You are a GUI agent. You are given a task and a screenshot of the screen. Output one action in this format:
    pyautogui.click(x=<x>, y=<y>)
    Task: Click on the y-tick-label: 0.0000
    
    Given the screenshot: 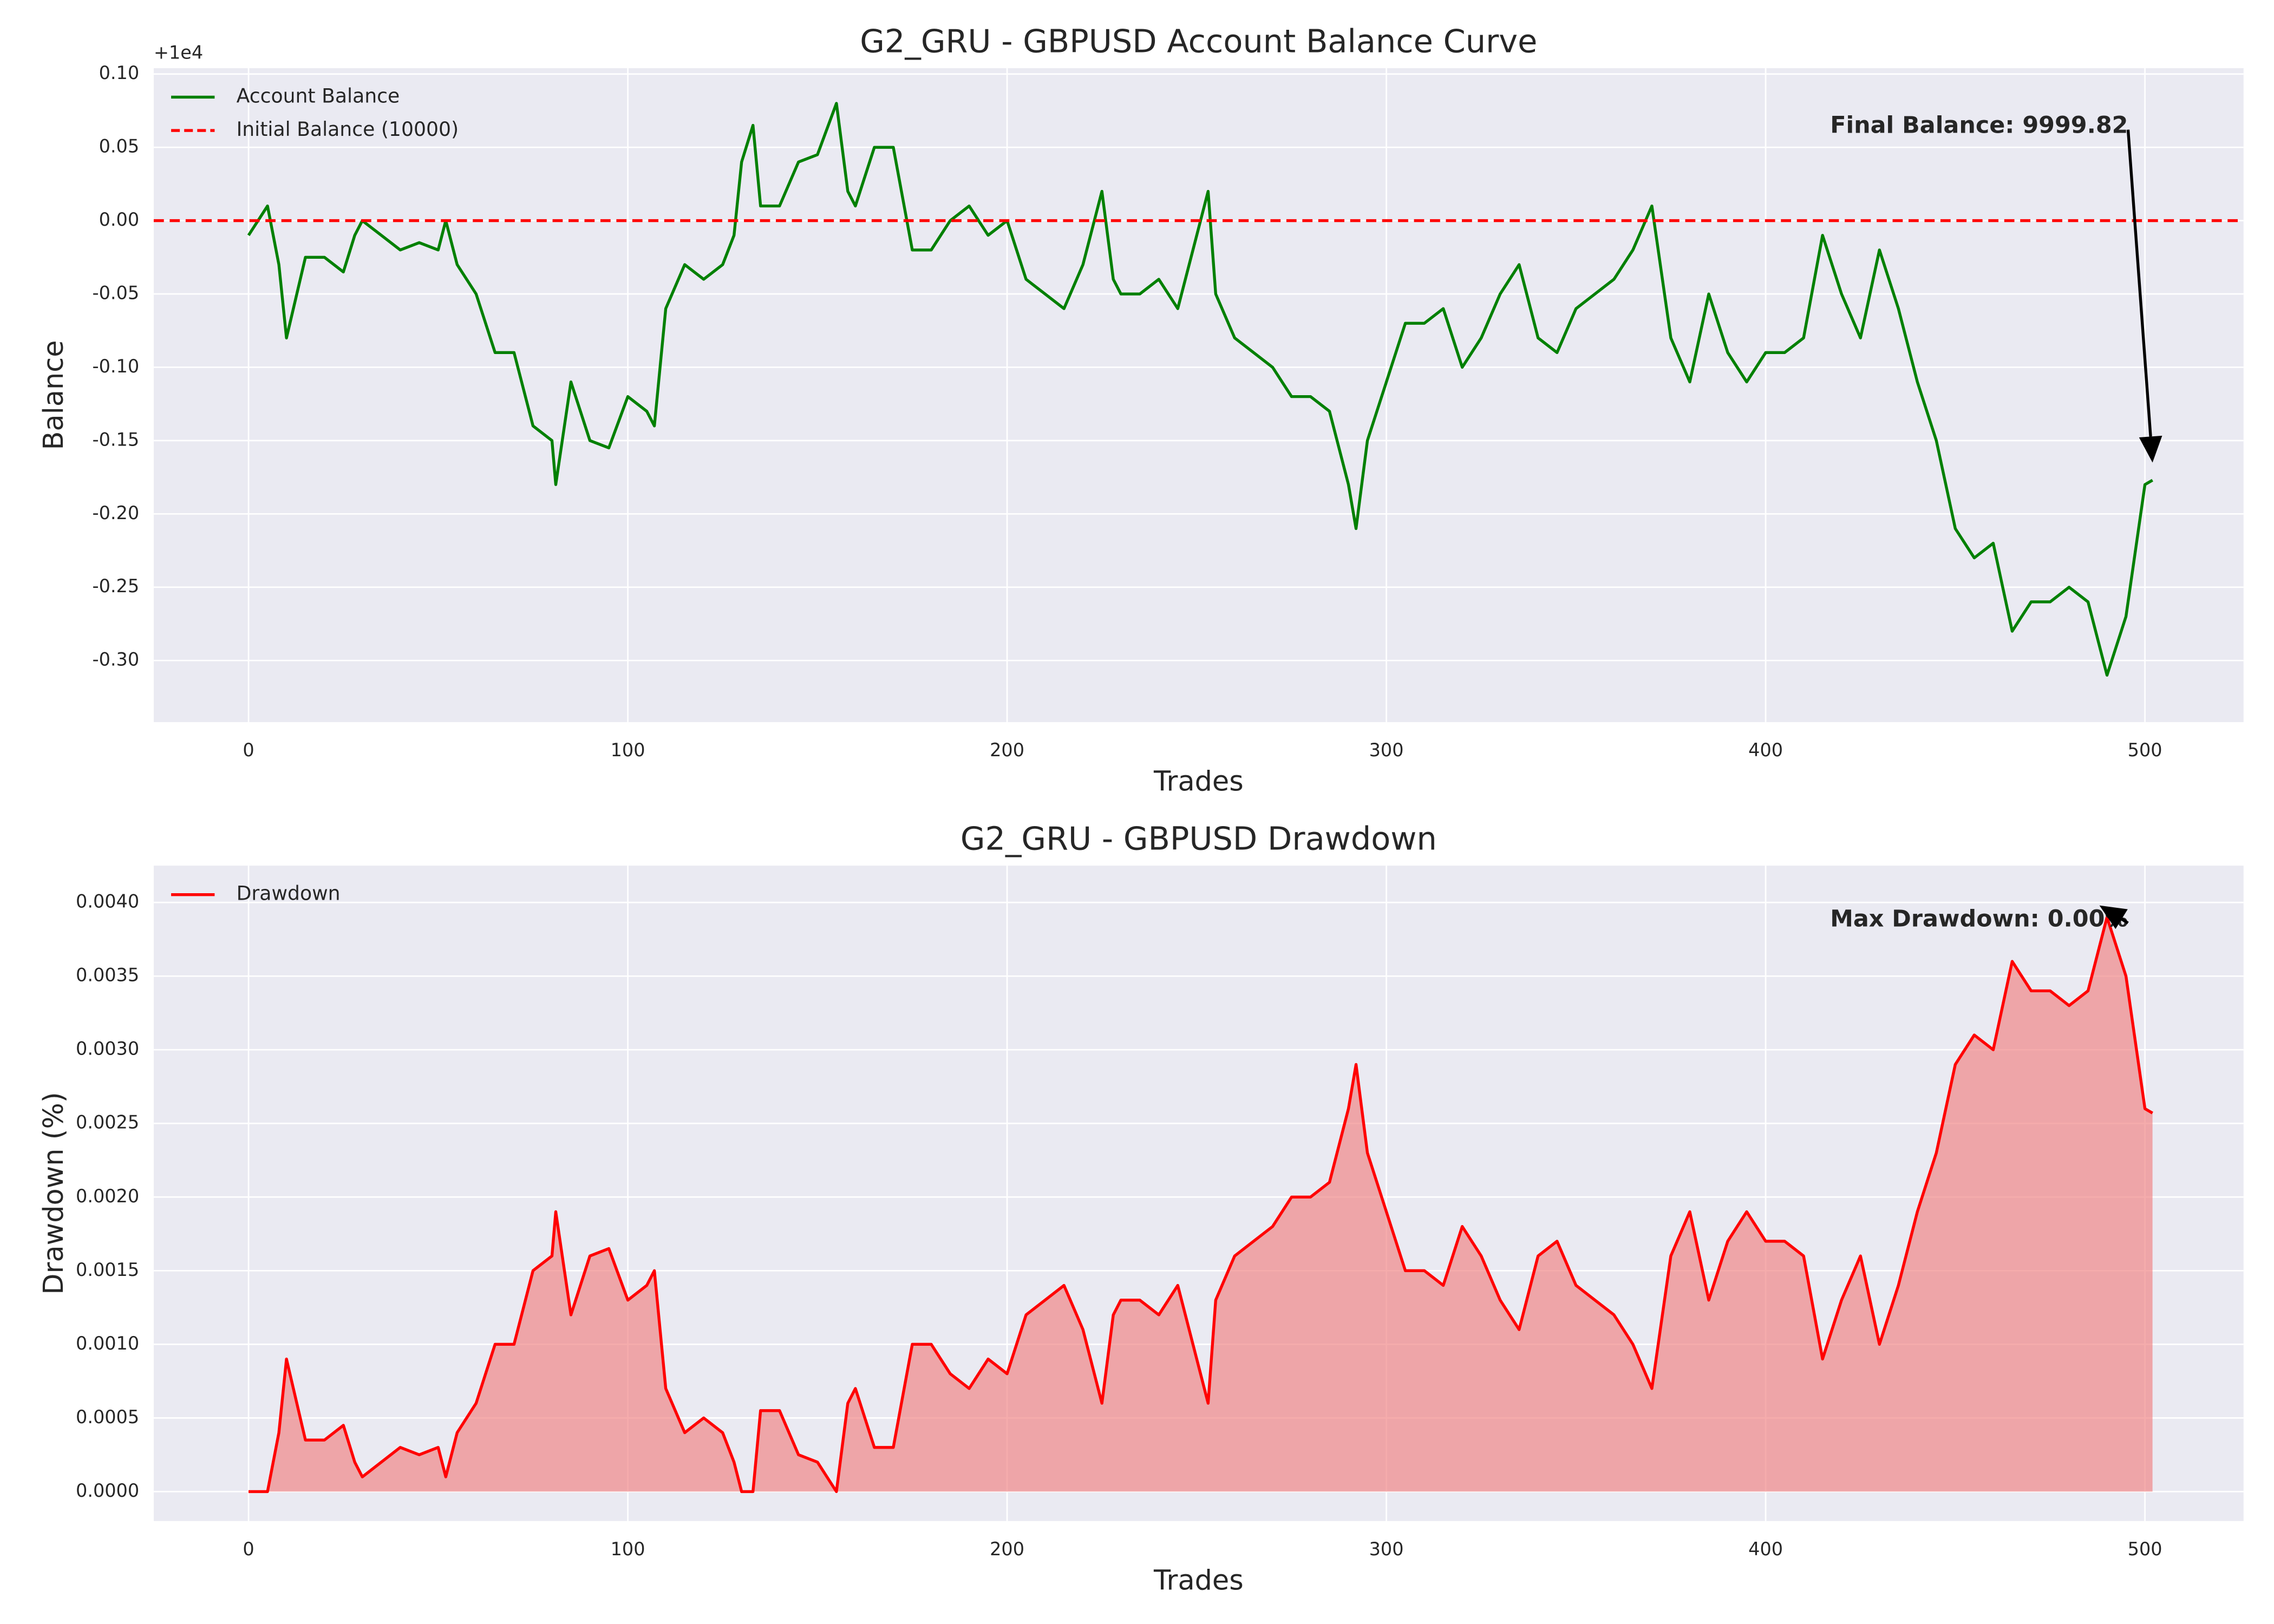 What is the action you would take?
    pyautogui.click(x=108, y=1491)
    